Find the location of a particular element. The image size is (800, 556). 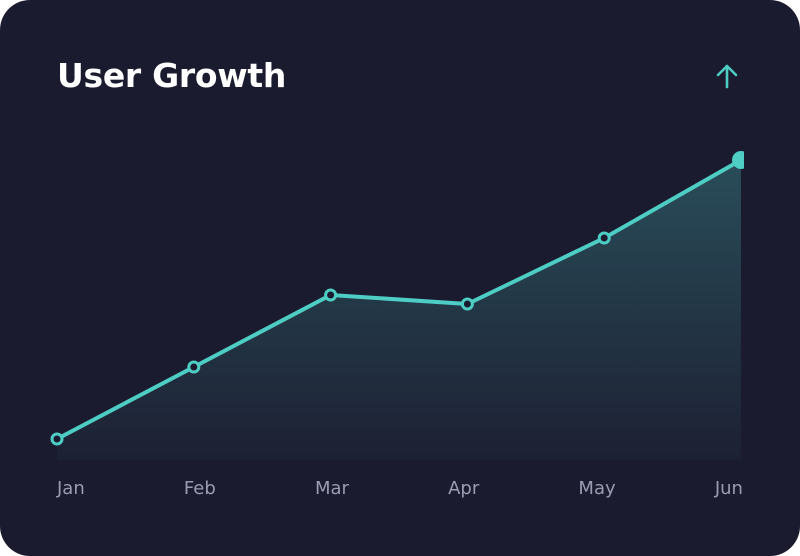

x-tick-label: Jun is located at coordinates (728, 488).